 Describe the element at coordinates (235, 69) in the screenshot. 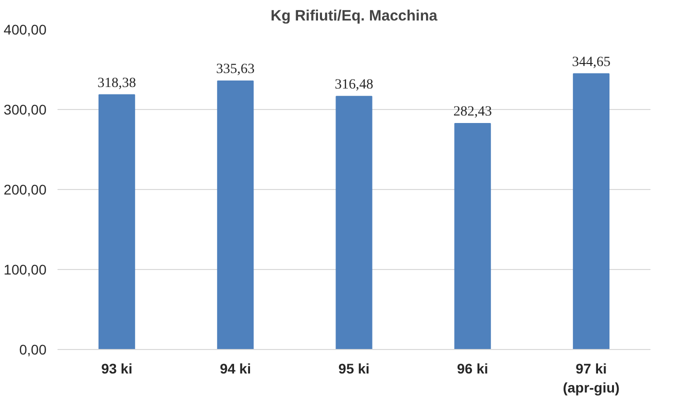

I see `data-label: 335,63` at that location.